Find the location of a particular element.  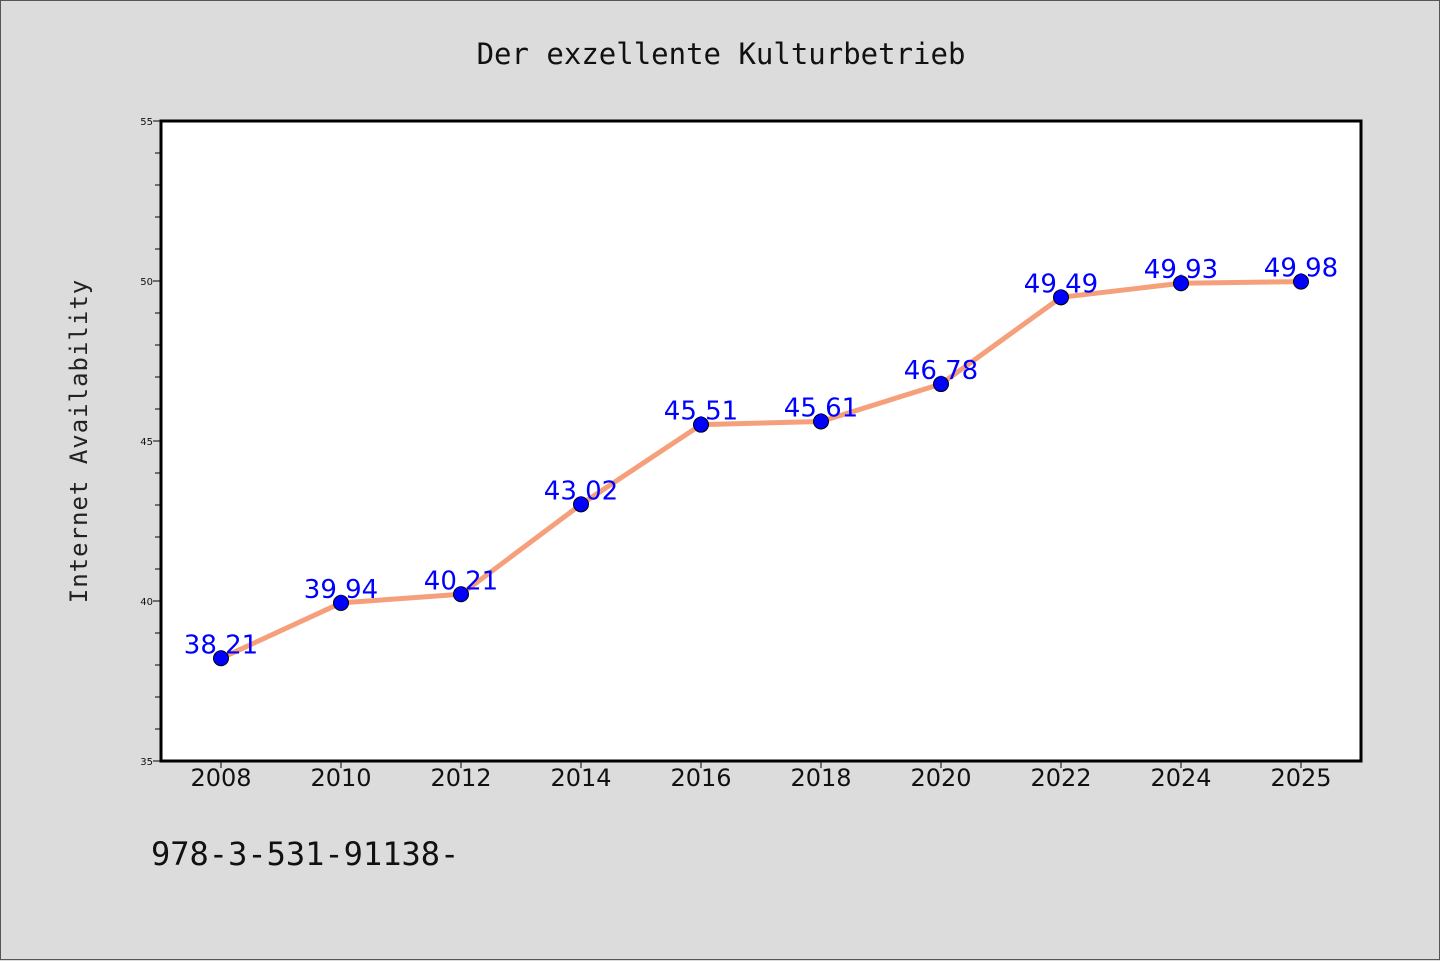

data-label: 49.98 is located at coordinates (1301, 269).